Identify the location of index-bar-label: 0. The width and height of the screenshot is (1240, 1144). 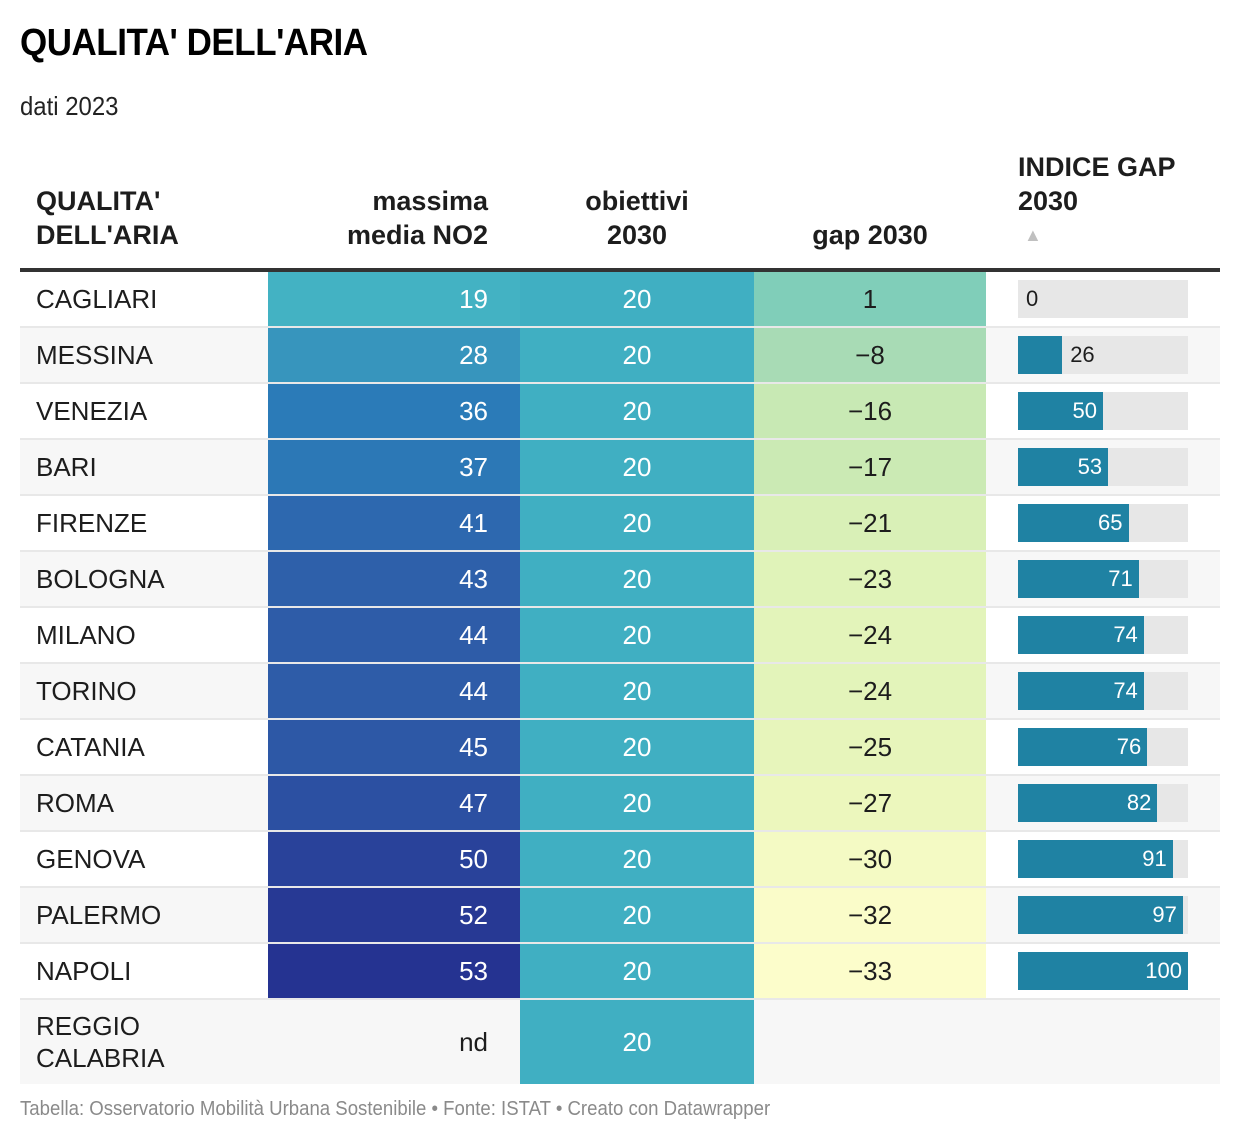
(1032, 298).